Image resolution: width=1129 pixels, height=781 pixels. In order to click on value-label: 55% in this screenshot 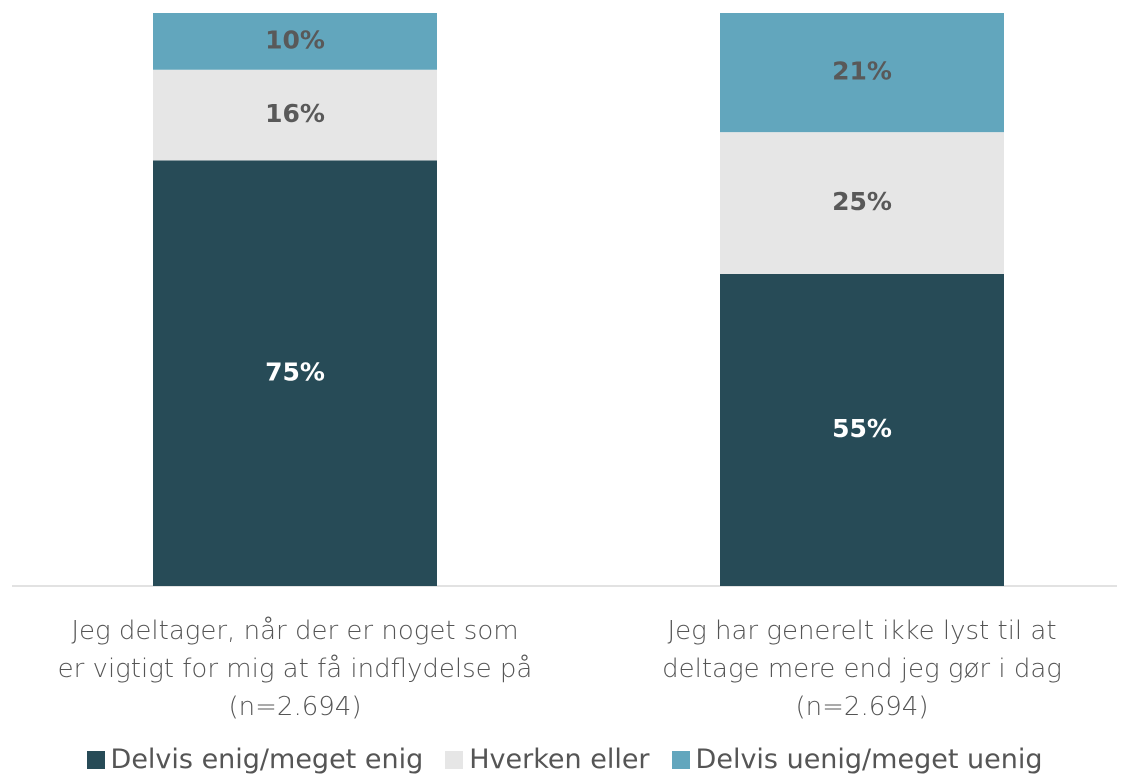, I will do `click(862, 428)`.